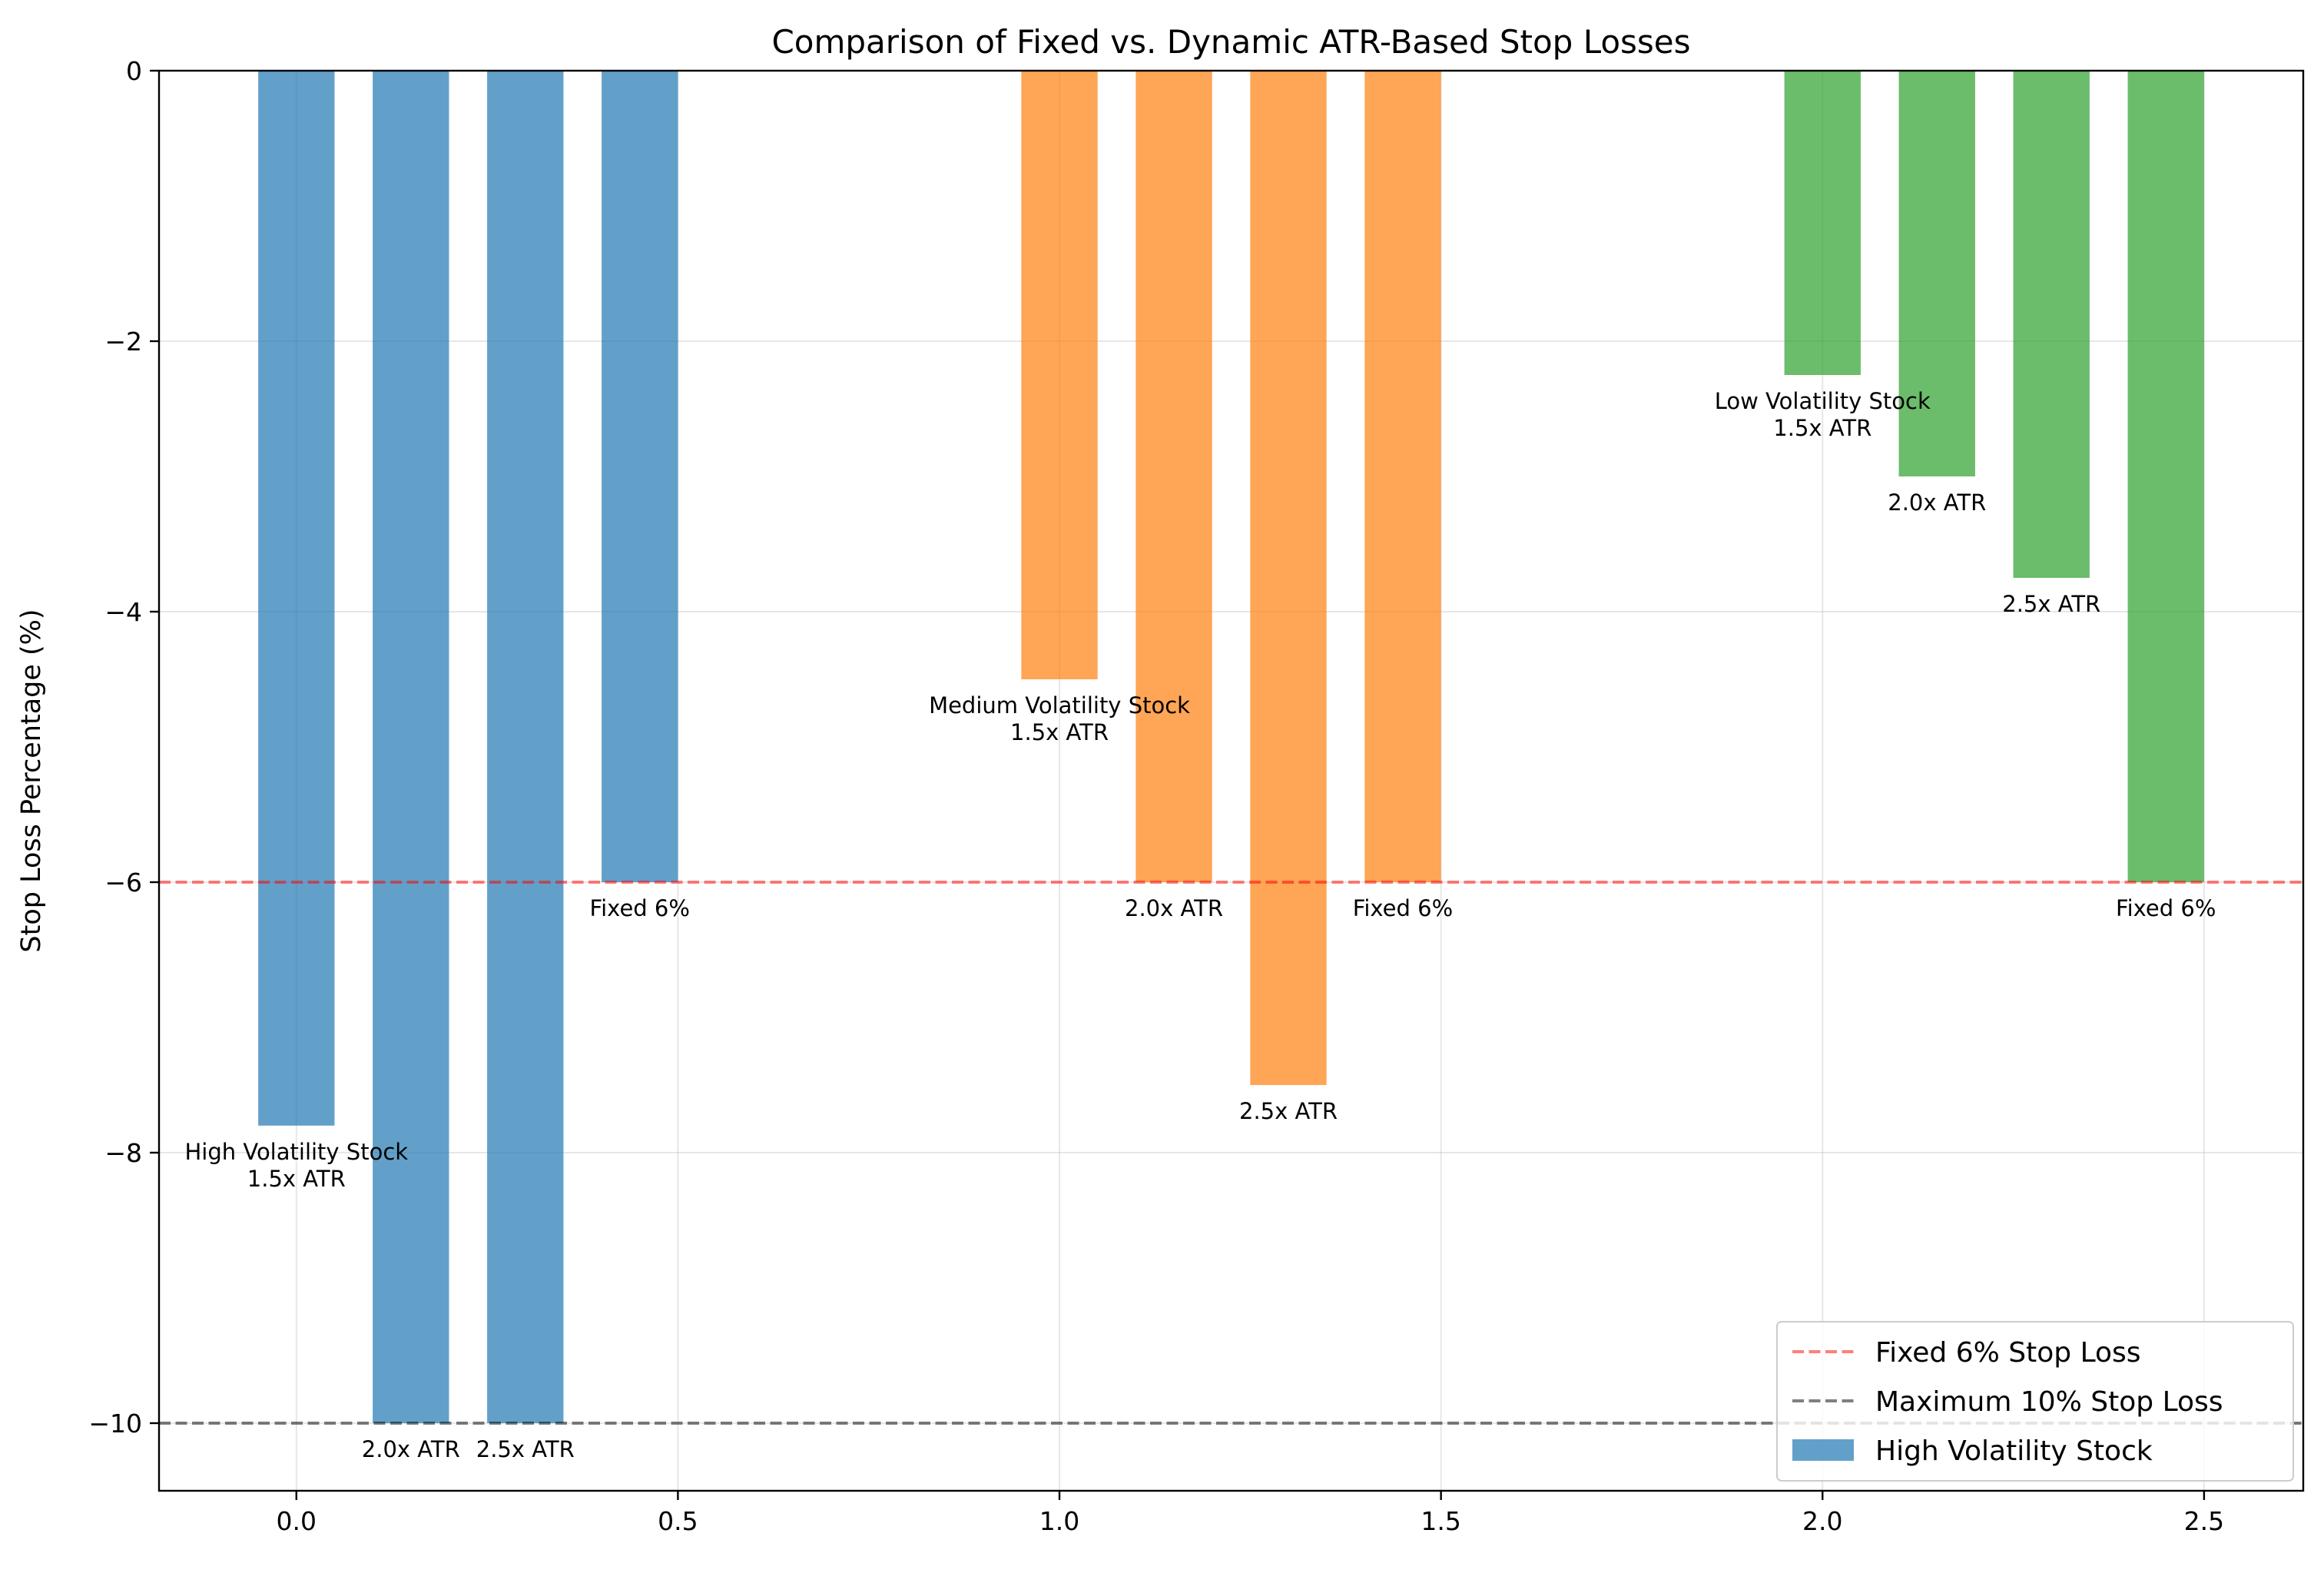  I want to click on bar-label: Medium Volatility Stock, so click(1059, 705).